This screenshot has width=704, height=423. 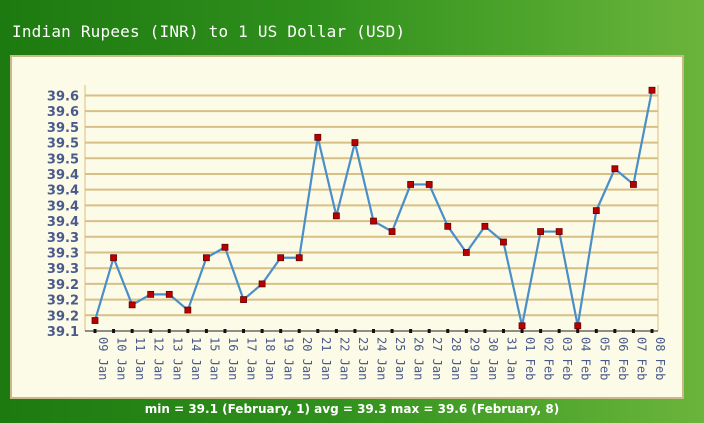 What do you see at coordinates (493, 358) in the screenshot?
I see `x-tick-label: 30 Jan` at bounding box center [493, 358].